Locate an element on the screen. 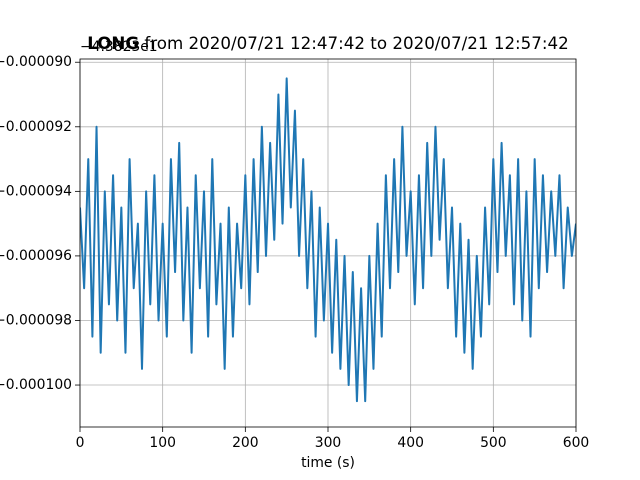  x-tick-label: 0 is located at coordinates (80, 443).